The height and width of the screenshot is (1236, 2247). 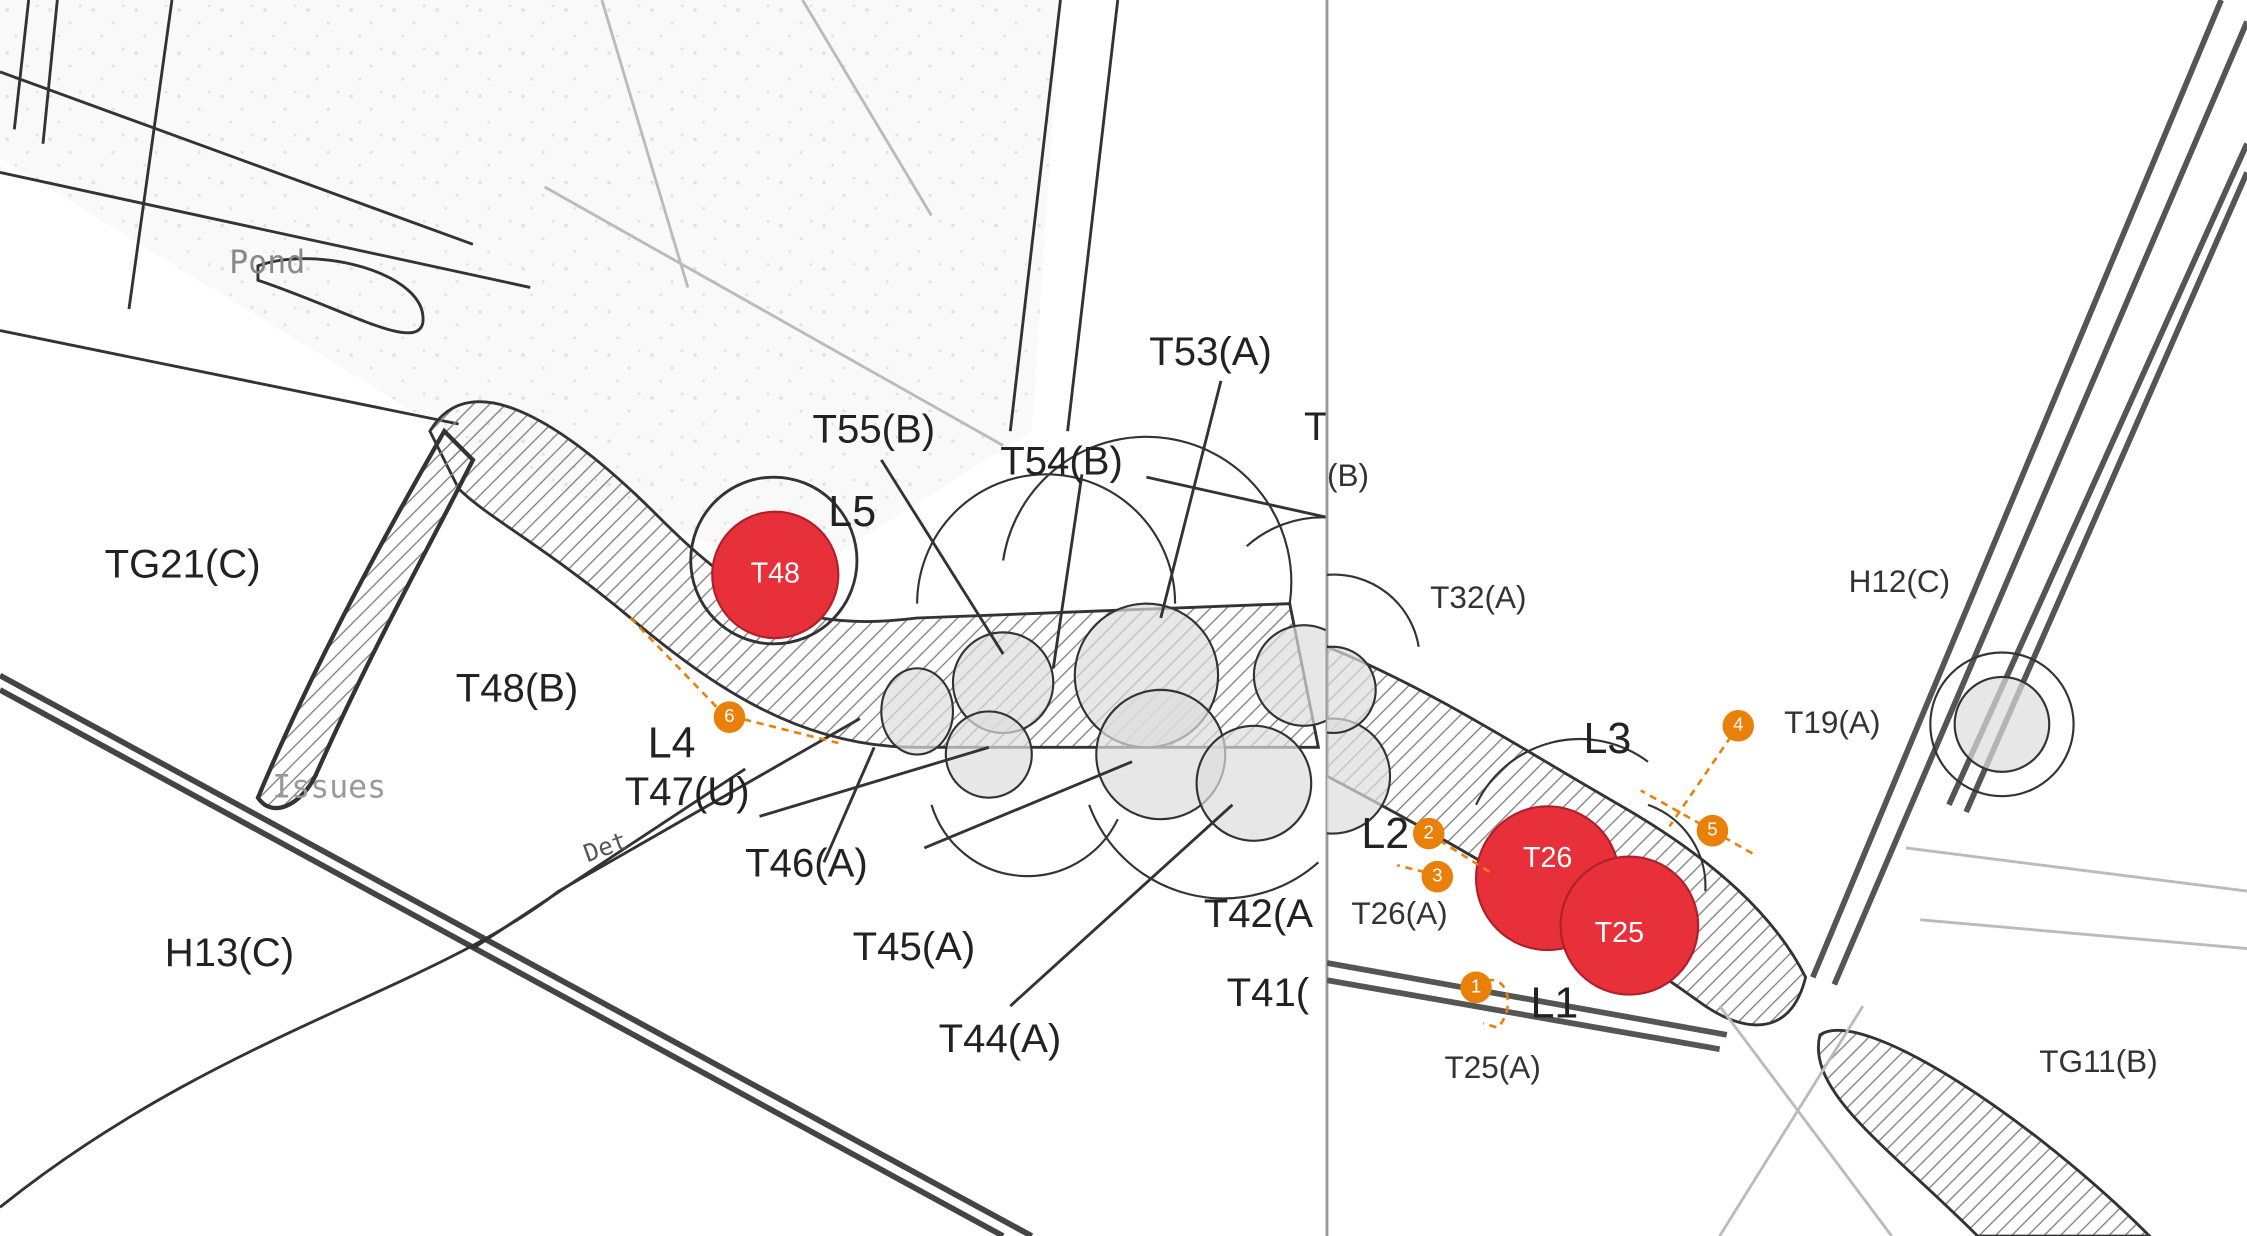 I want to click on annotation: Issues, so click(x=329, y=788).